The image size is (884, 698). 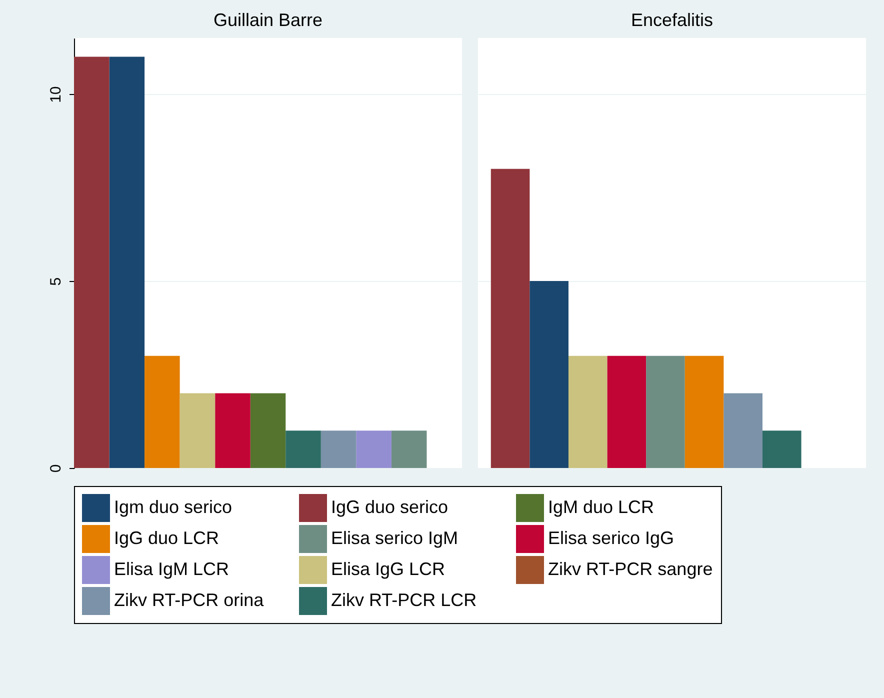 I want to click on legend-label: Zikv RT-PCR orina, so click(x=189, y=600).